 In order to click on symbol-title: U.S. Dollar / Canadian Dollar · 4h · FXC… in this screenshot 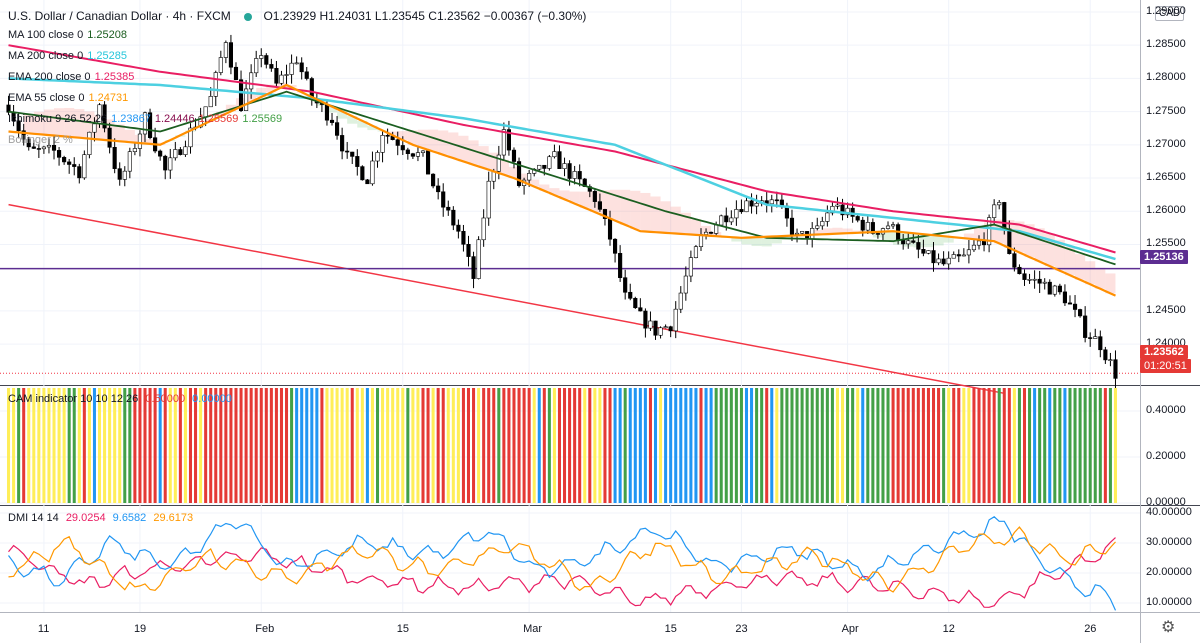, I will do `click(119, 16)`.